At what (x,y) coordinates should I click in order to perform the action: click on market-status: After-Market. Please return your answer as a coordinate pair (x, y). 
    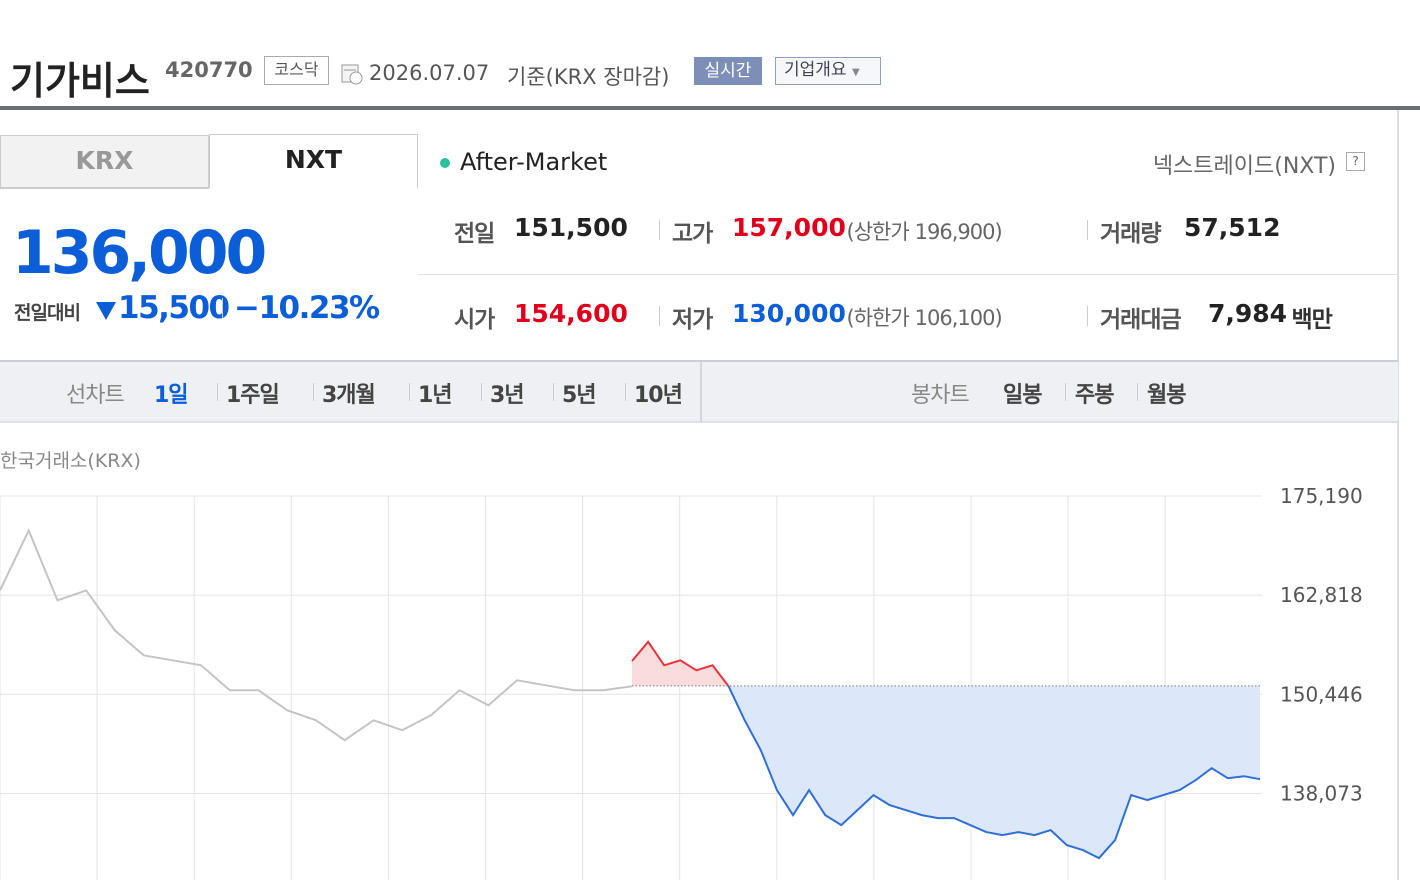
    Looking at the image, I should click on (534, 162).